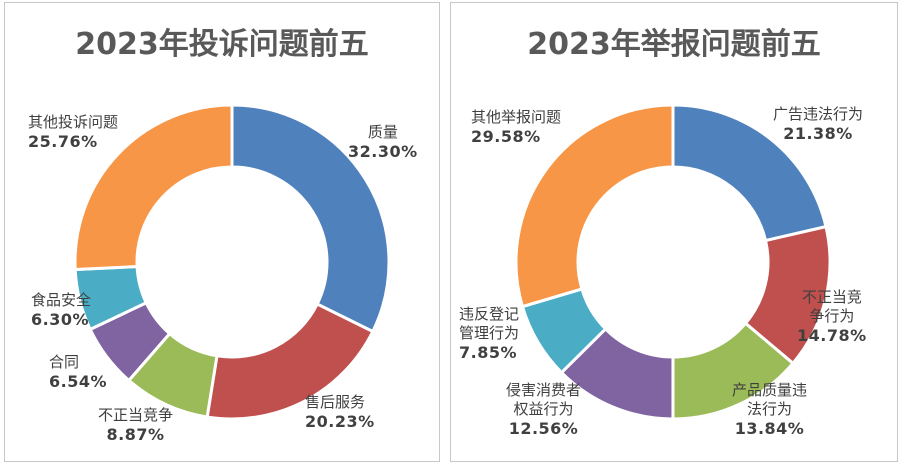 Image resolution: width=904 pixels, height=472 pixels. Describe the element at coordinates (544, 409) in the screenshot. I see `slice-label: 侵害消费者 权益行为 12.56%` at that location.